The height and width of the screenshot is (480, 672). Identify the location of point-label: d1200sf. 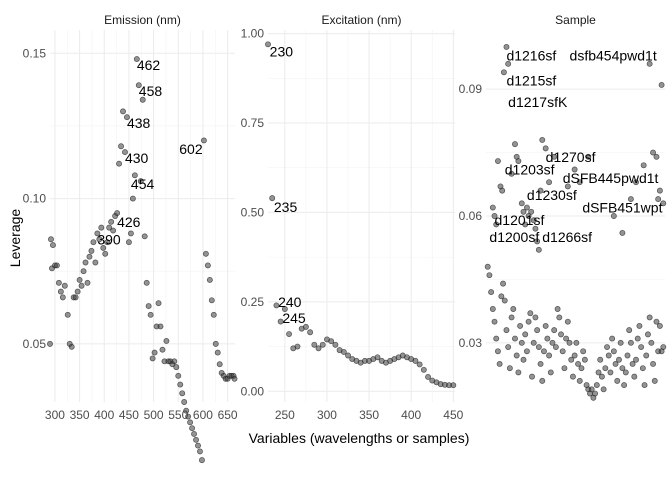
(514, 237).